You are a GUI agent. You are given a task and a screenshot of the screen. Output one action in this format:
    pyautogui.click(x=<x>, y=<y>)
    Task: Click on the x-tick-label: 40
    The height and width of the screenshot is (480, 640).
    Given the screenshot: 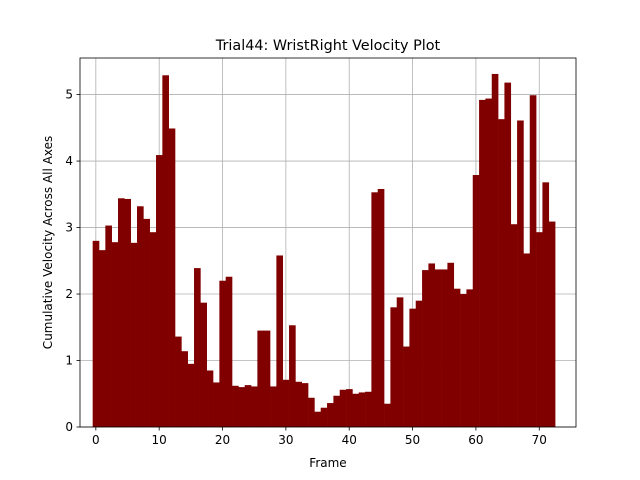 What is the action you would take?
    pyautogui.click(x=349, y=440)
    